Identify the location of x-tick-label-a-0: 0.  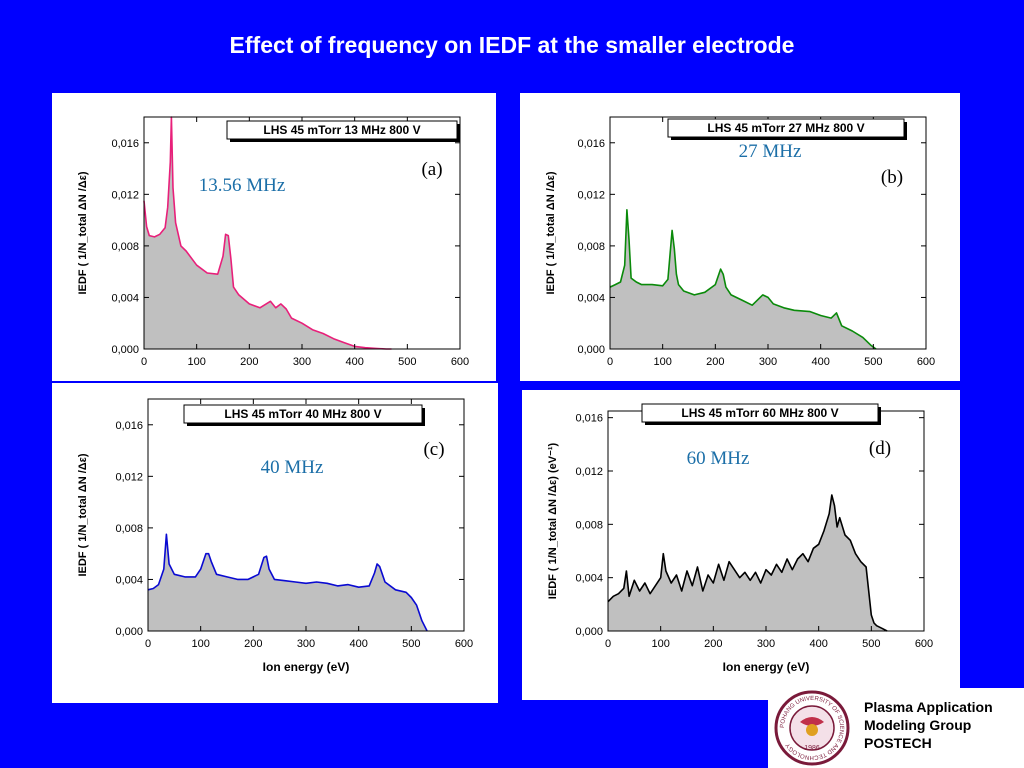
(144, 362).